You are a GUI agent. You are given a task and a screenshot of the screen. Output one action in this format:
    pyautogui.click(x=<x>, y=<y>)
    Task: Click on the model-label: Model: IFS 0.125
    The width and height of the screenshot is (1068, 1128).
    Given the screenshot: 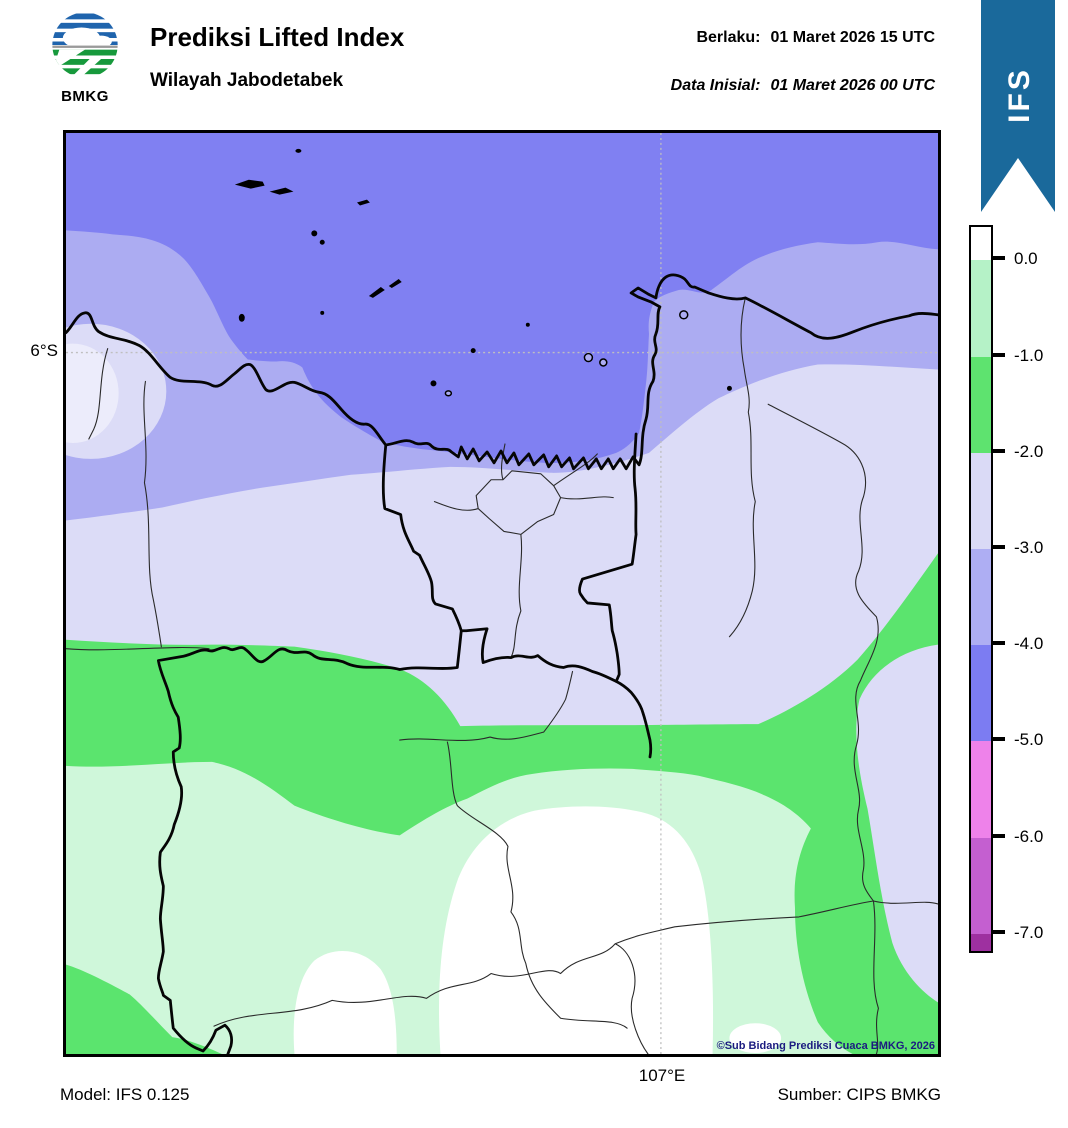 What is the action you would take?
    pyautogui.click(x=125, y=1094)
    